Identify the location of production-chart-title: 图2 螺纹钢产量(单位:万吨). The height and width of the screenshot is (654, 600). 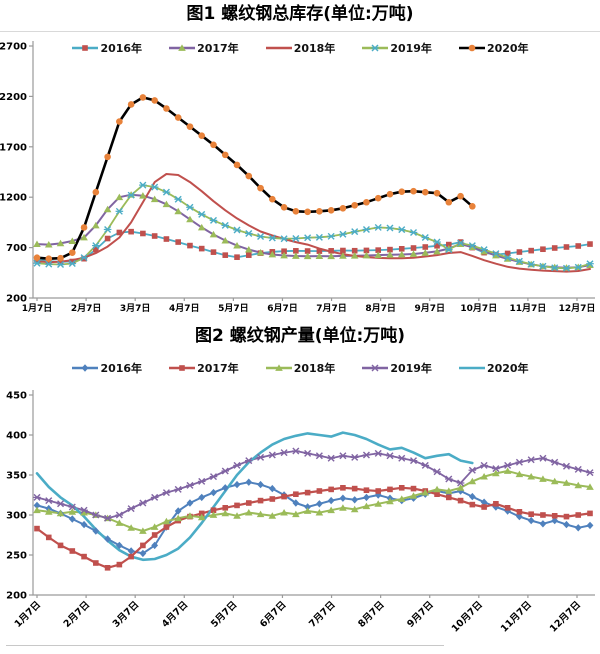
(300, 336).